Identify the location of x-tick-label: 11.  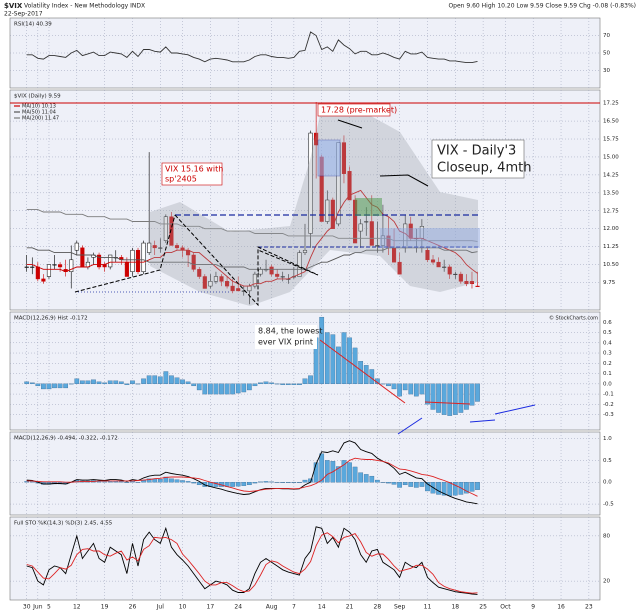
(428, 607).